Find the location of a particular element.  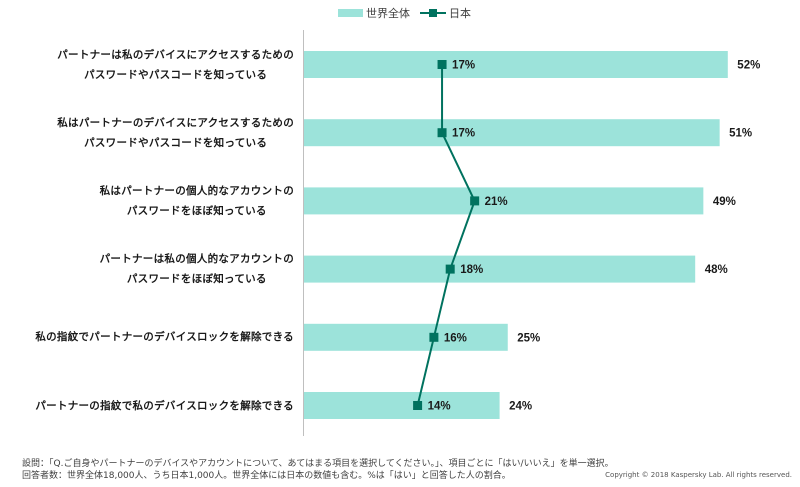

category-label-line: パートナーは私のデバイスにアクセスするための is located at coordinates (175, 54).